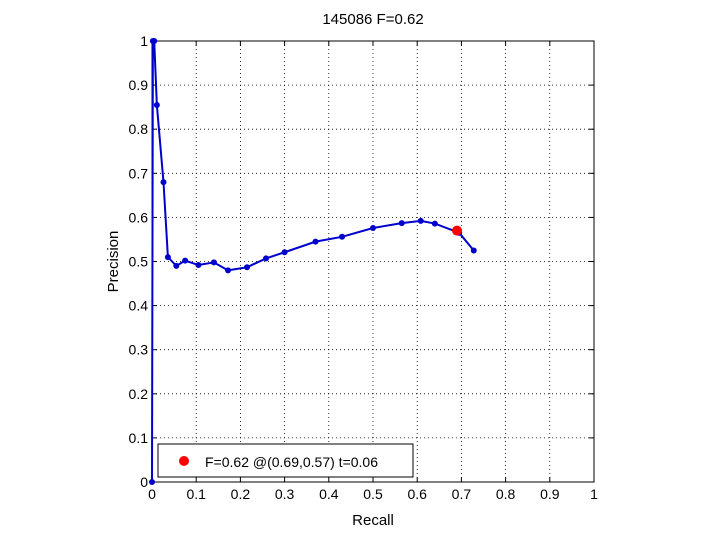  What do you see at coordinates (139, 173) in the screenshot?
I see `y-tick-label: 0.7` at bounding box center [139, 173].